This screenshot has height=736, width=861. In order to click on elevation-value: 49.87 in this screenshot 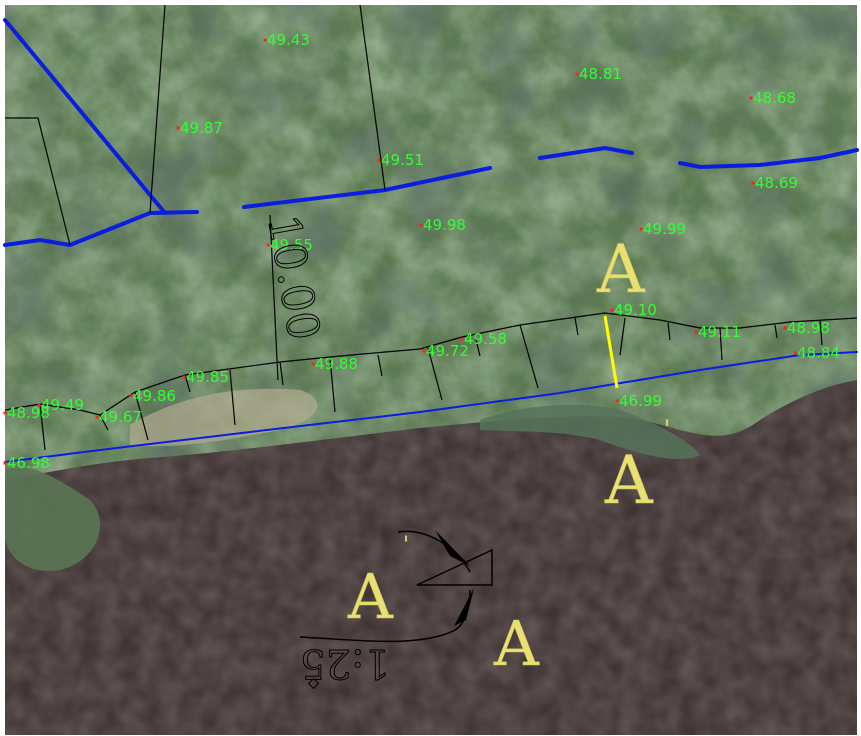, I will do `click(201, 128)`.